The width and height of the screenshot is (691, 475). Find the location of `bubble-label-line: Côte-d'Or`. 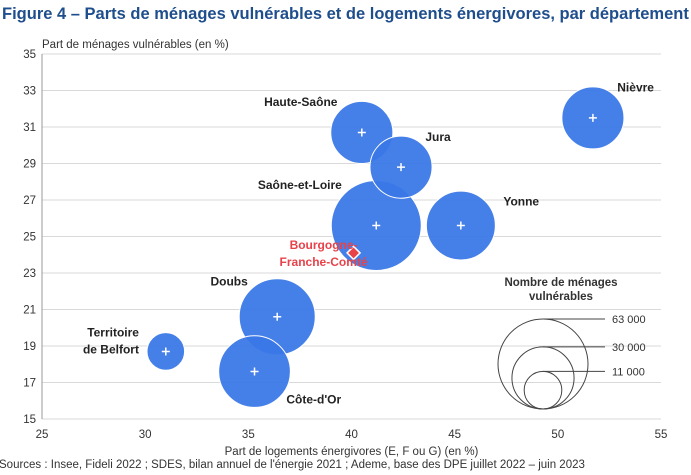

bubble-label-line: Côte-d'Or is located at coordinates (313, 399).